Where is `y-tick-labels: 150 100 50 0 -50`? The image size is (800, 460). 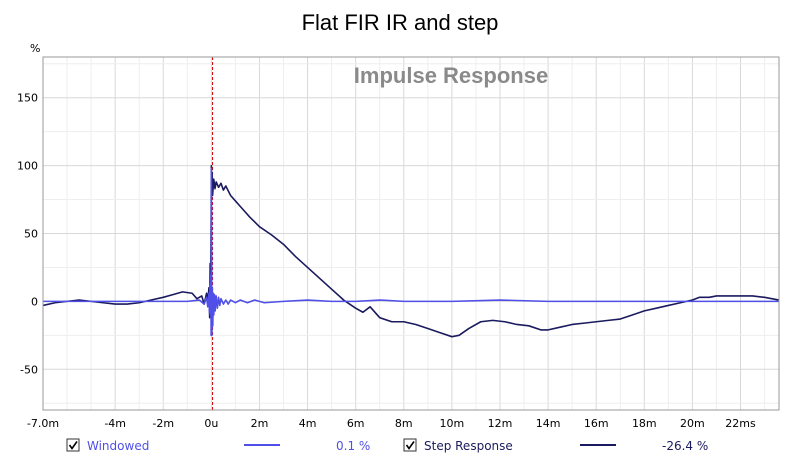
y-tick-labels: 150 100 50 0 -50 is located at coordinates (27, 234).